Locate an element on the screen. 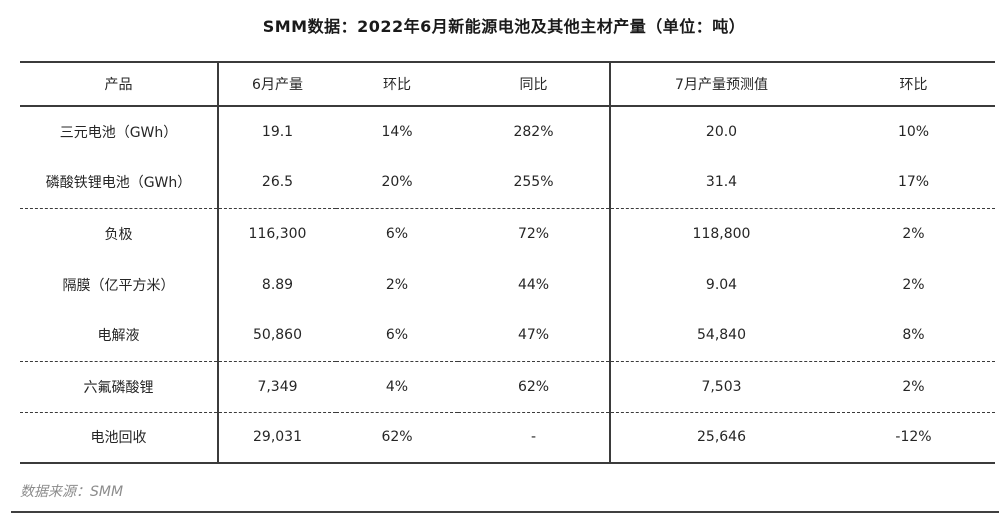 The width and height of the screenshot is (1008, 527). table-row-lipf6: 六氟磷酸锂 7,349 4% 62% 7,503 2% is located at coordinates (507, 387).